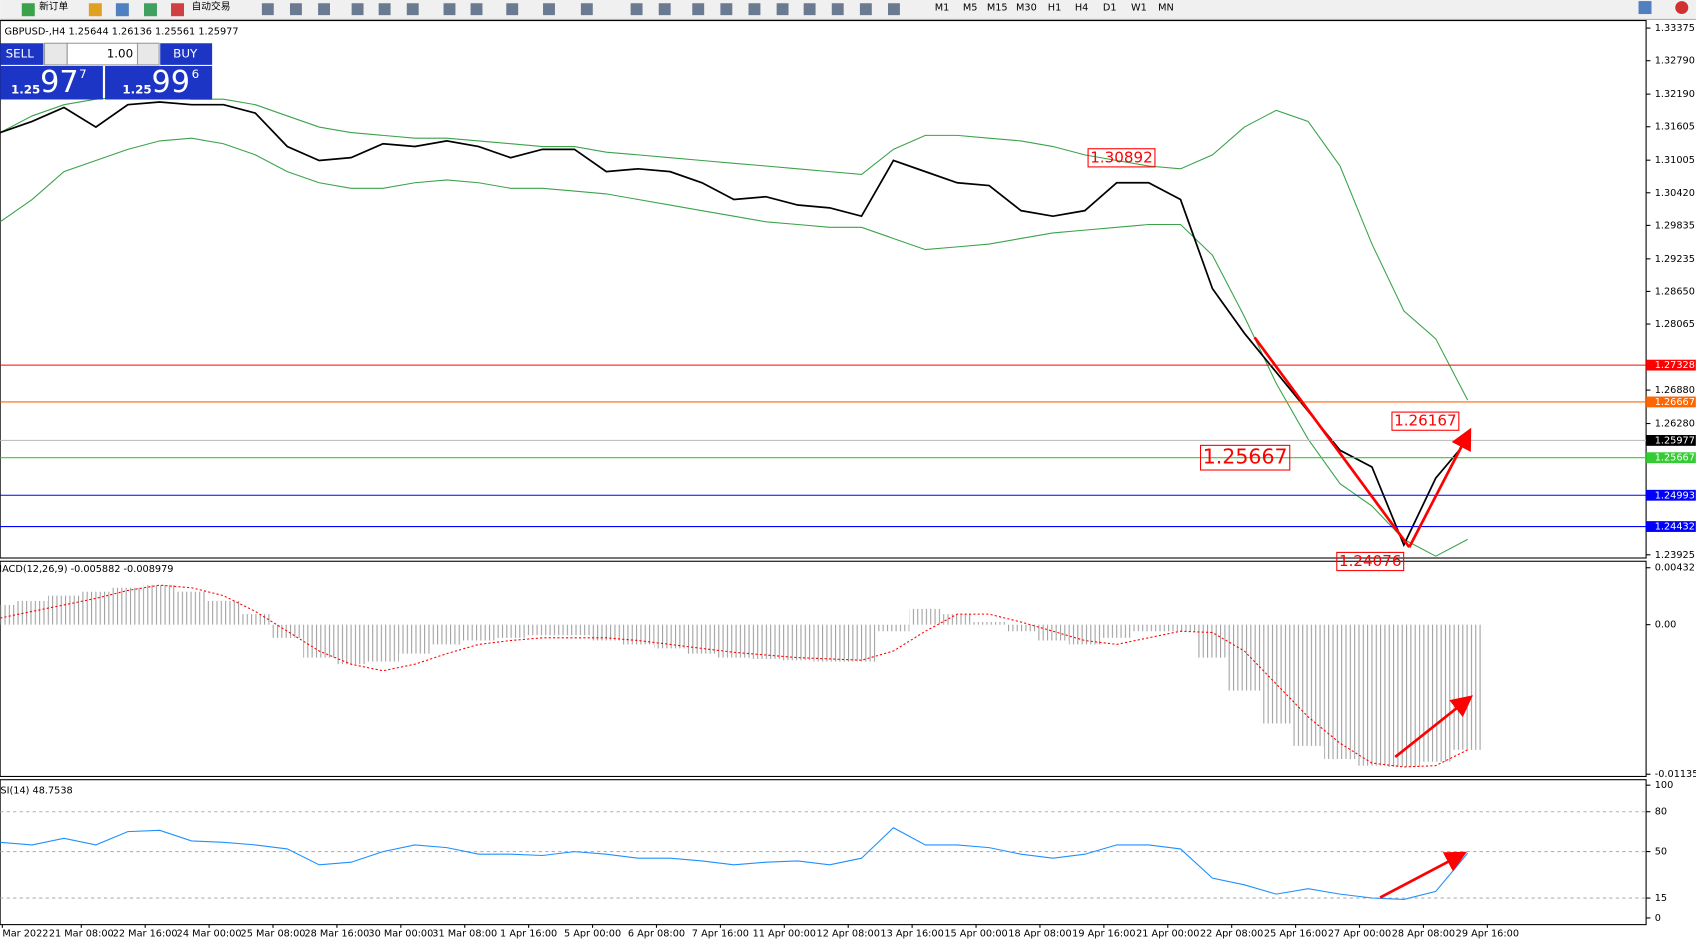 The image size is (1696, 943). Describe the element at coordinates (178, 10) in the screenshot. I see `auto-trading-icon` at that location.